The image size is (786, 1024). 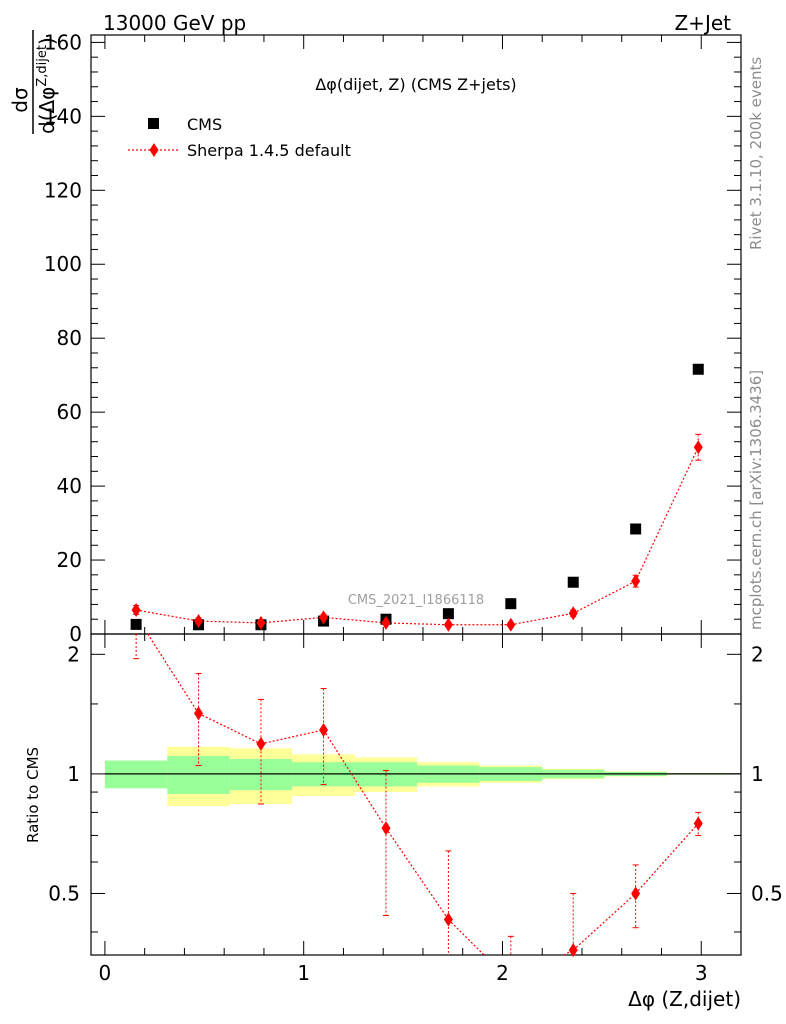 I want to click on energy-label: 13000 GeV pp, so click(x=174, y=23).